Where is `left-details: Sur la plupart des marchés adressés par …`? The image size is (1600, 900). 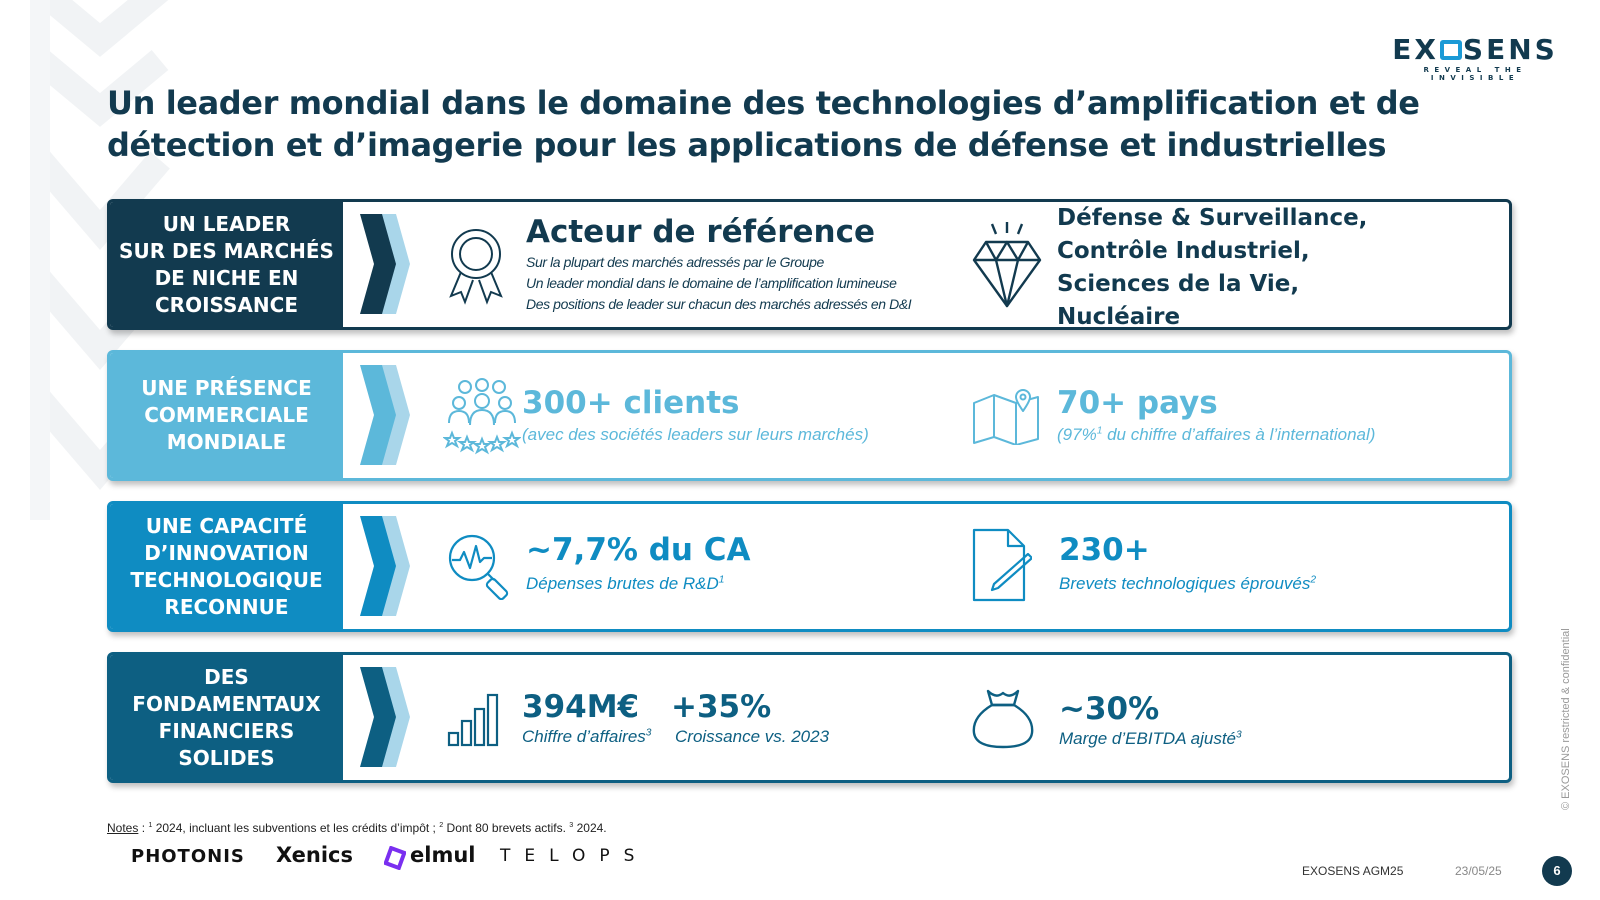 left-details: Sur la plupart des marchés adressés par … is located at coordinates (719, 283).